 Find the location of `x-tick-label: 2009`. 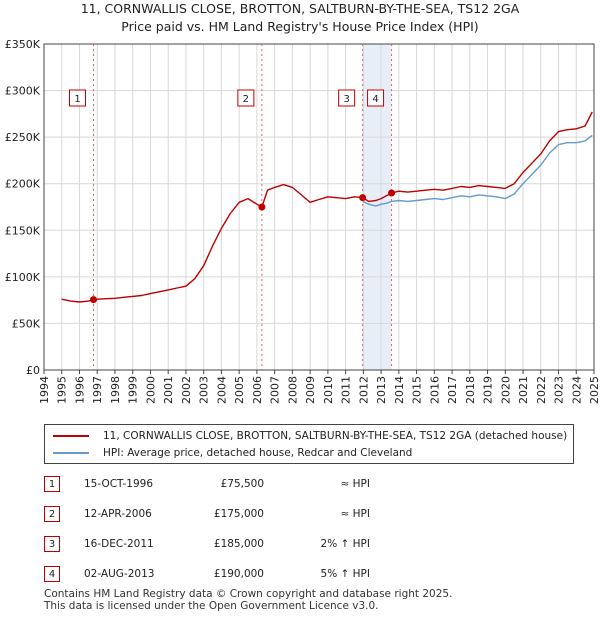

x-tick-label: 2009 is located at coordinates (310, 390).